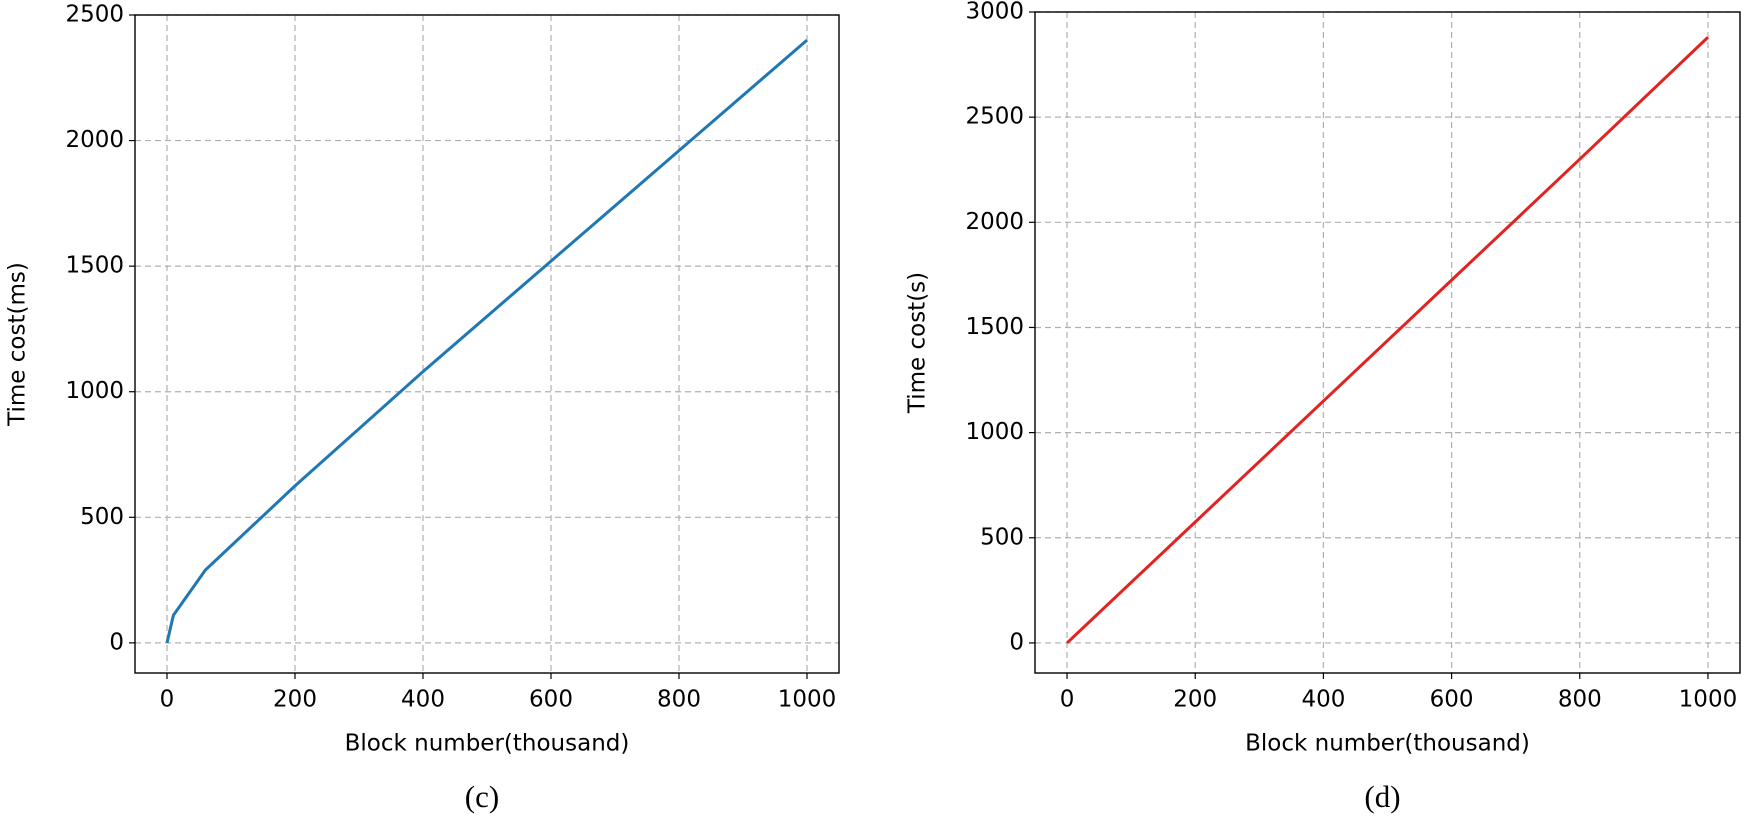 The width and height of the screenshot is (1745, 823). What do you see at coordinates (1382, 796) in the screenshot?
I see `caption: (d)` at bounding box center [1382, 796].